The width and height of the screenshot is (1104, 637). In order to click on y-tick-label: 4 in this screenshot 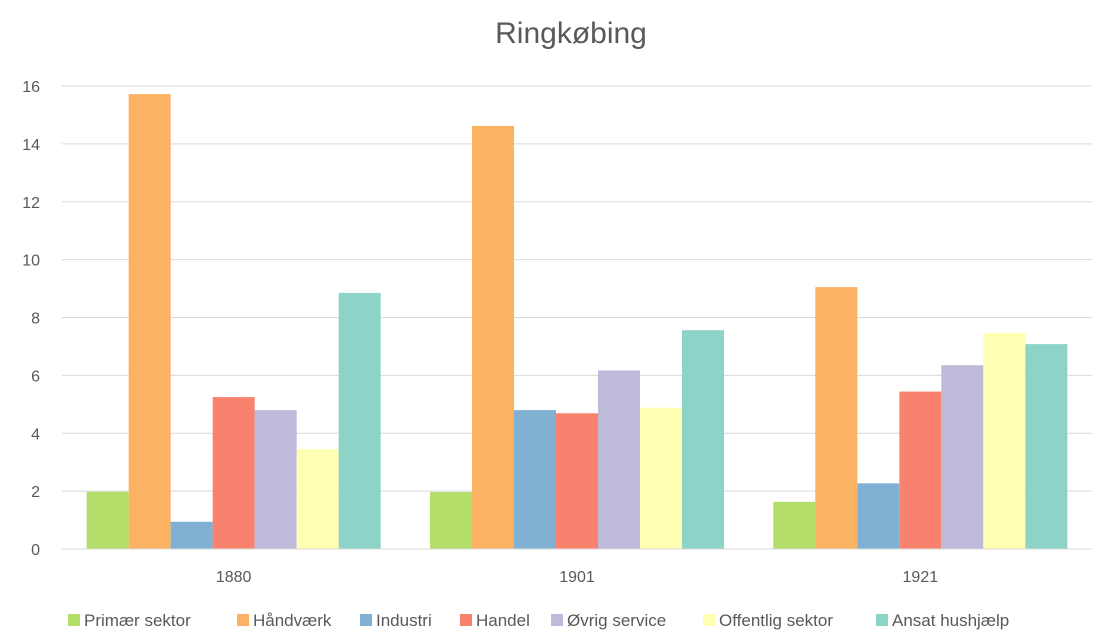, I will do `click(35, 434)`.